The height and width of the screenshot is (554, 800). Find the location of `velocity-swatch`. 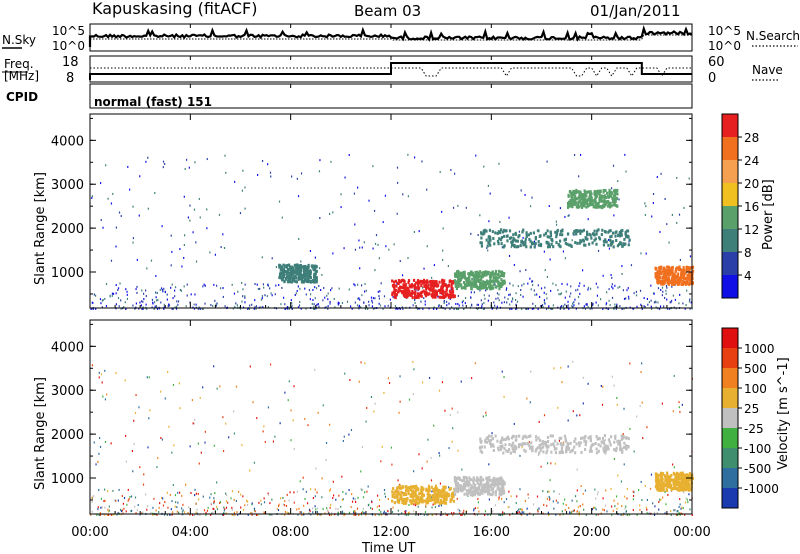

velocity-swatch is located at coordinates (730, 358).